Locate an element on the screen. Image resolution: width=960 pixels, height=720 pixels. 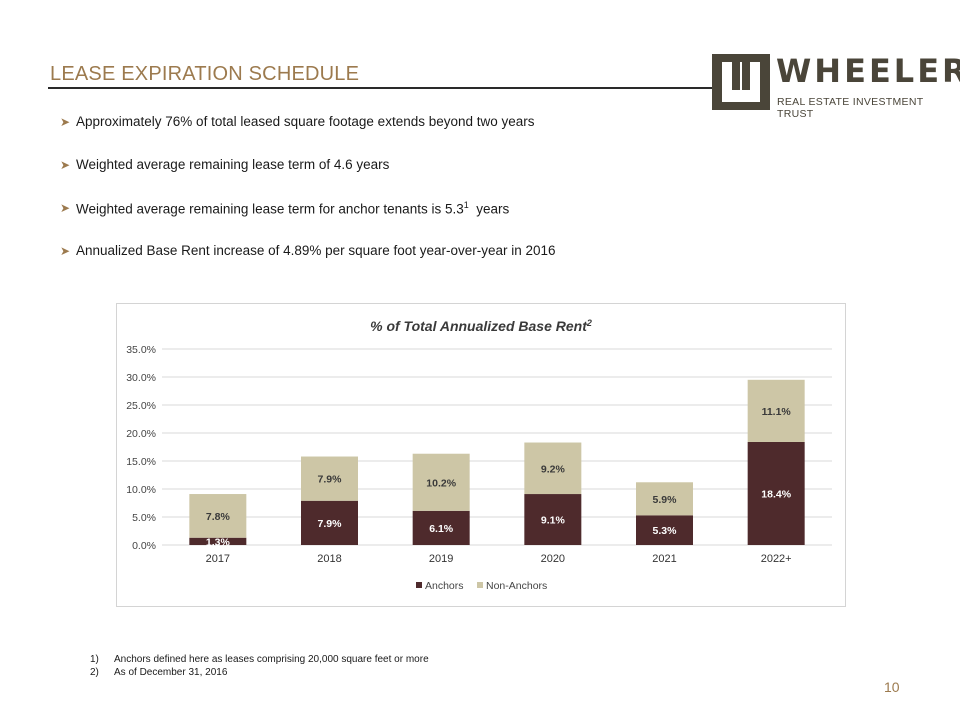
page-number: 10 is located at coordinates (892, 687).